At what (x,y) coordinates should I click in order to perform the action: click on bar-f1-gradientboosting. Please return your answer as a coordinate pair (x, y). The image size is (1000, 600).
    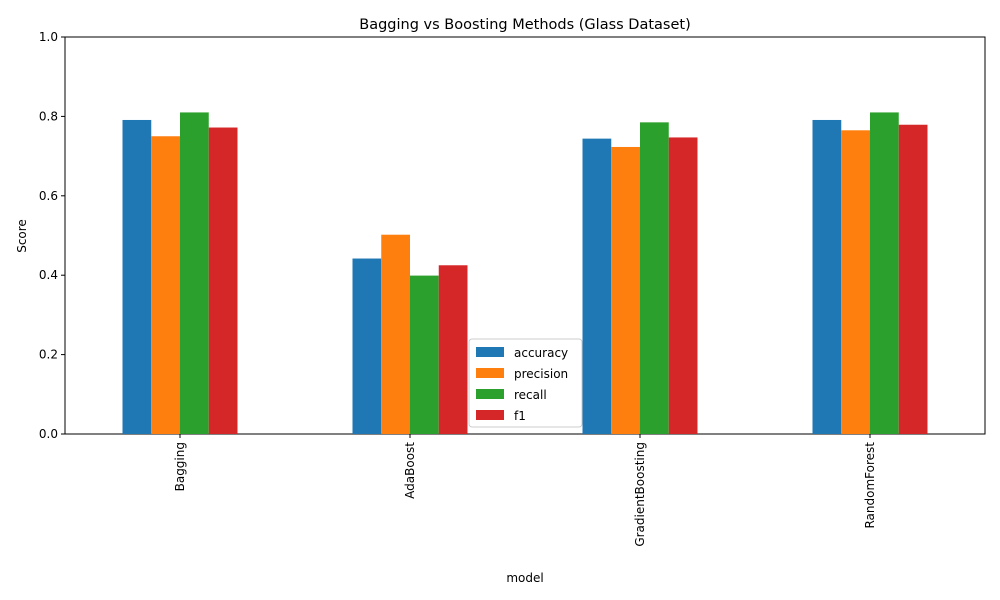
    Looking at the image, I should click on (683, 285).